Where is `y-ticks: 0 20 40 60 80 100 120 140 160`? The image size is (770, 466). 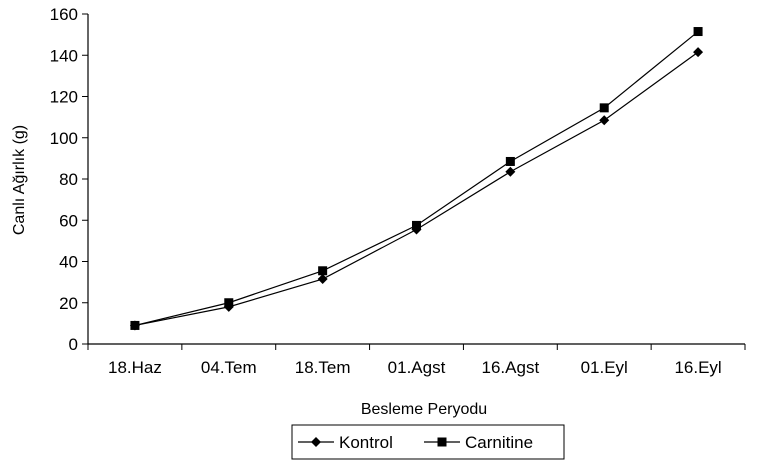
y-ticks: 0 20 40 60 80 100 120 140 160 is located at coordinates (69, 179).